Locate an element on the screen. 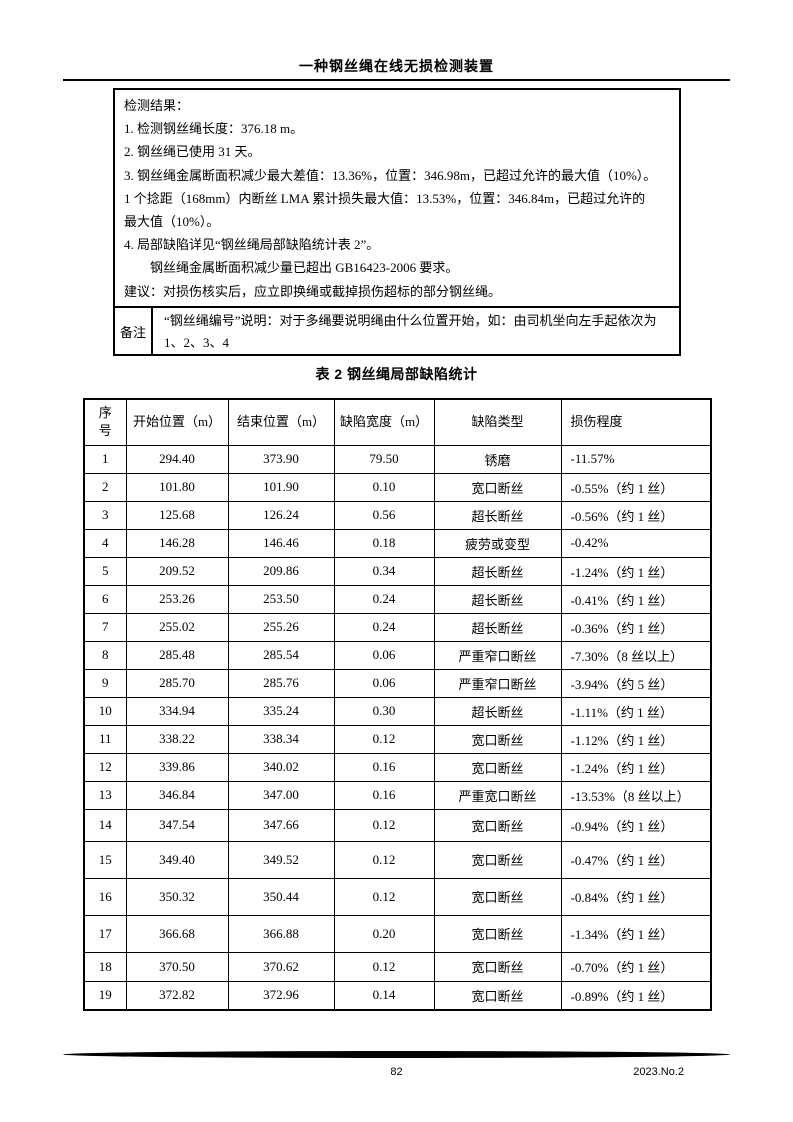  cell-seq: 9 is located at coordinates (105, 683).